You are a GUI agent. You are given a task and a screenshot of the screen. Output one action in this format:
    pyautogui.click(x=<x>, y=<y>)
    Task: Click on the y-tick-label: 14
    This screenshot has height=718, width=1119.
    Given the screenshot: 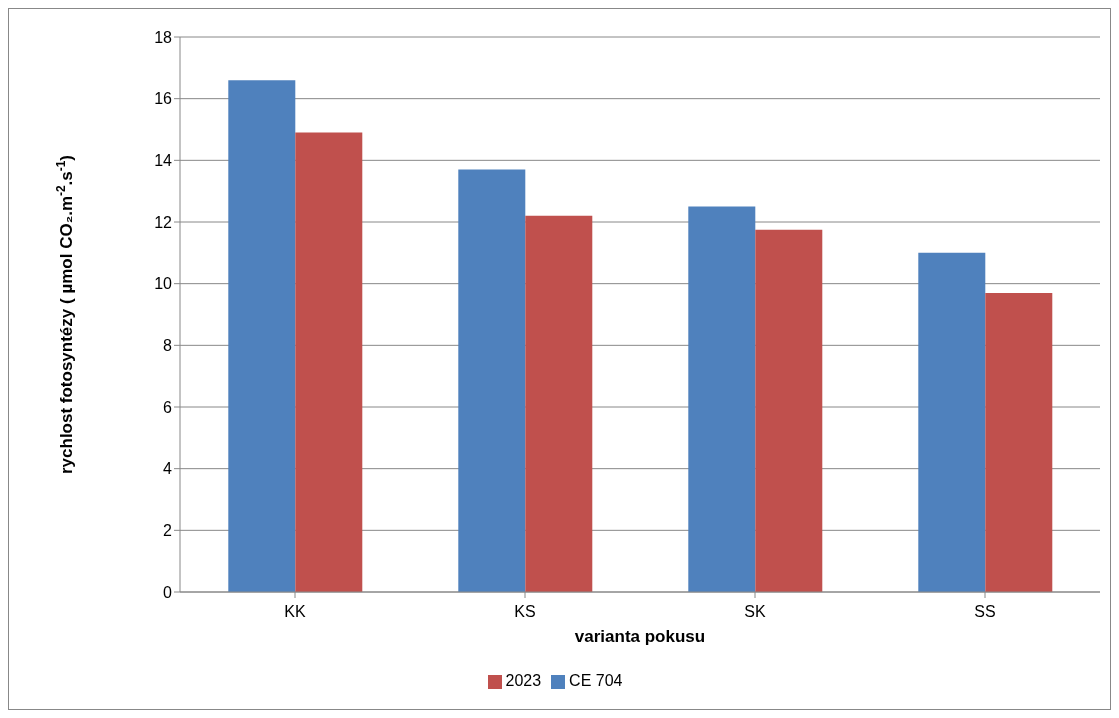 What is the action you would take?
    pyautogui.click(x=163, y=161)
    